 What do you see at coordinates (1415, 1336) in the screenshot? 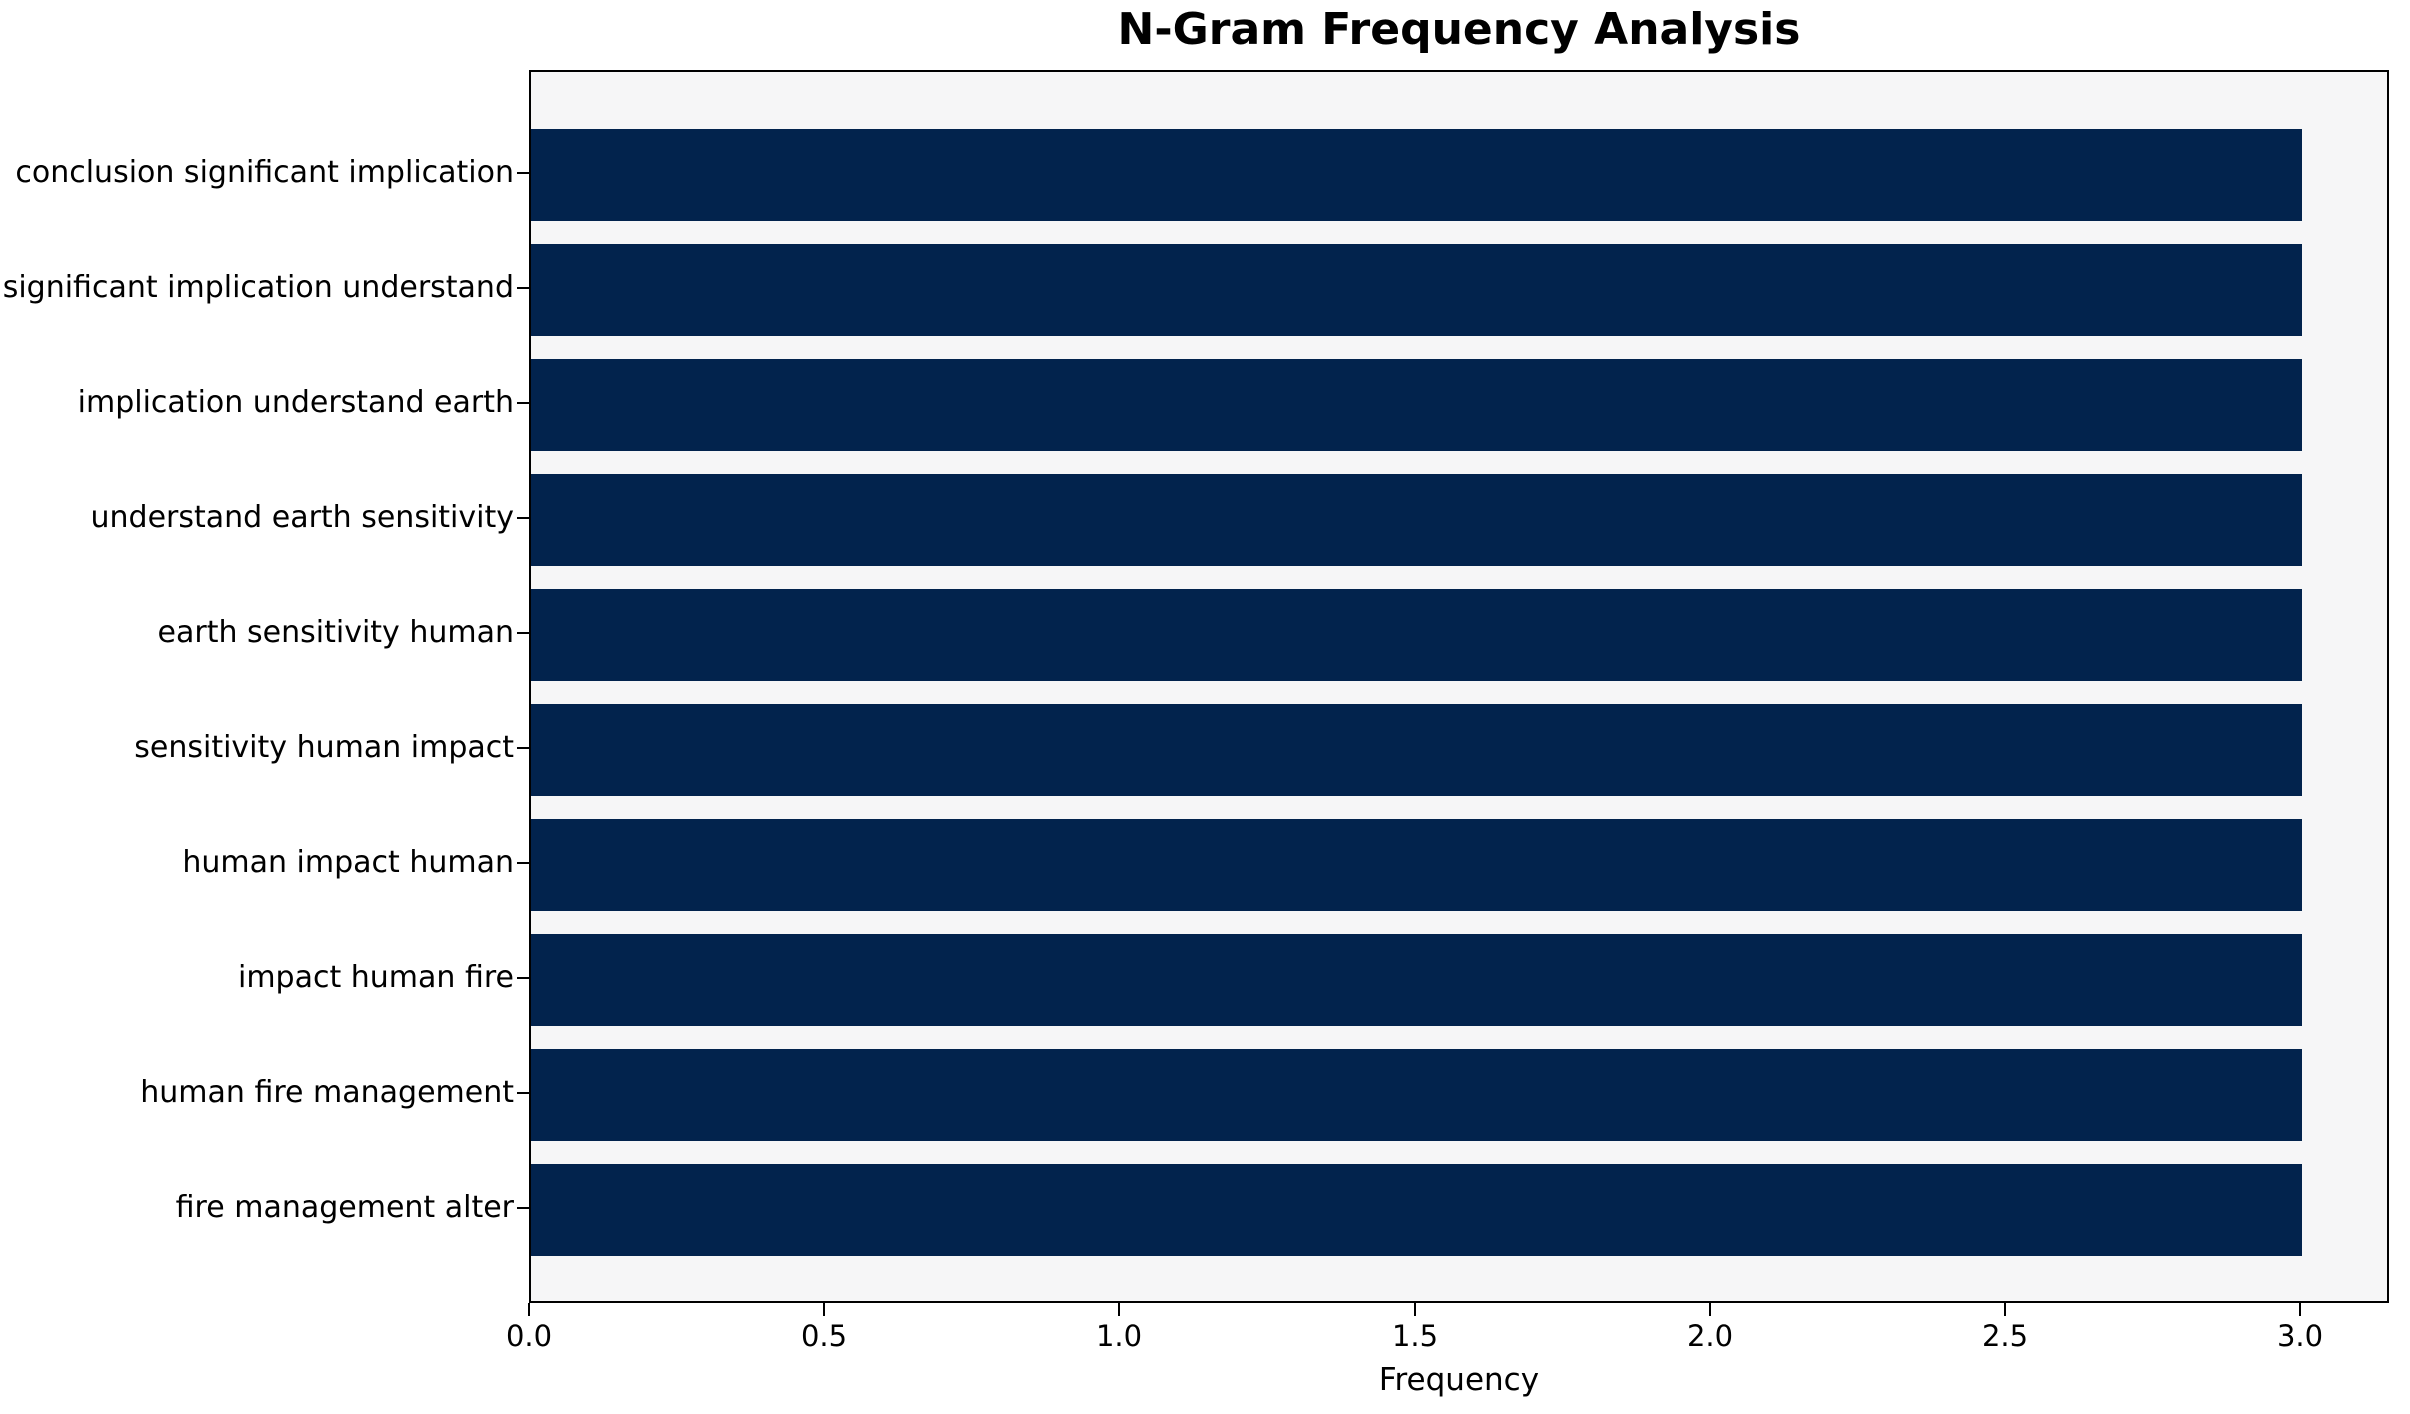
I see `x-tick-label: 1.5` at bounding box center [1415, 1336].